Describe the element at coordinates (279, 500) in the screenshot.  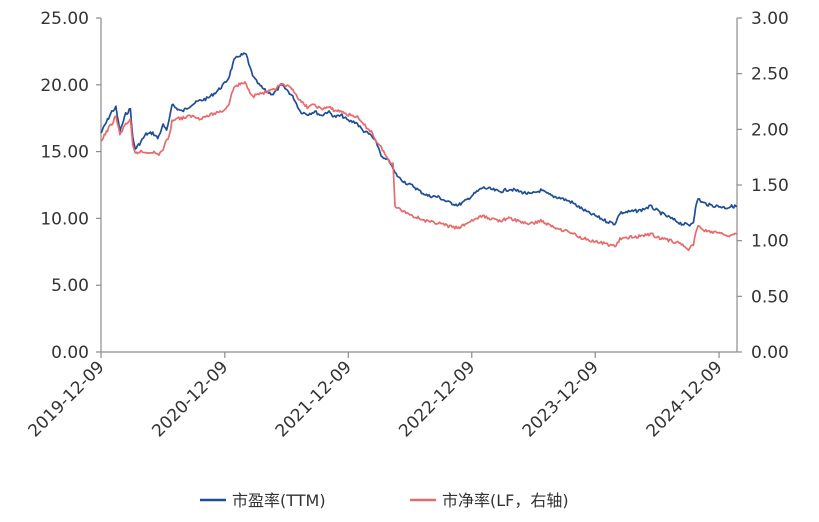
I see `legend-label-pe: 市盈率(TTM)` at that location.